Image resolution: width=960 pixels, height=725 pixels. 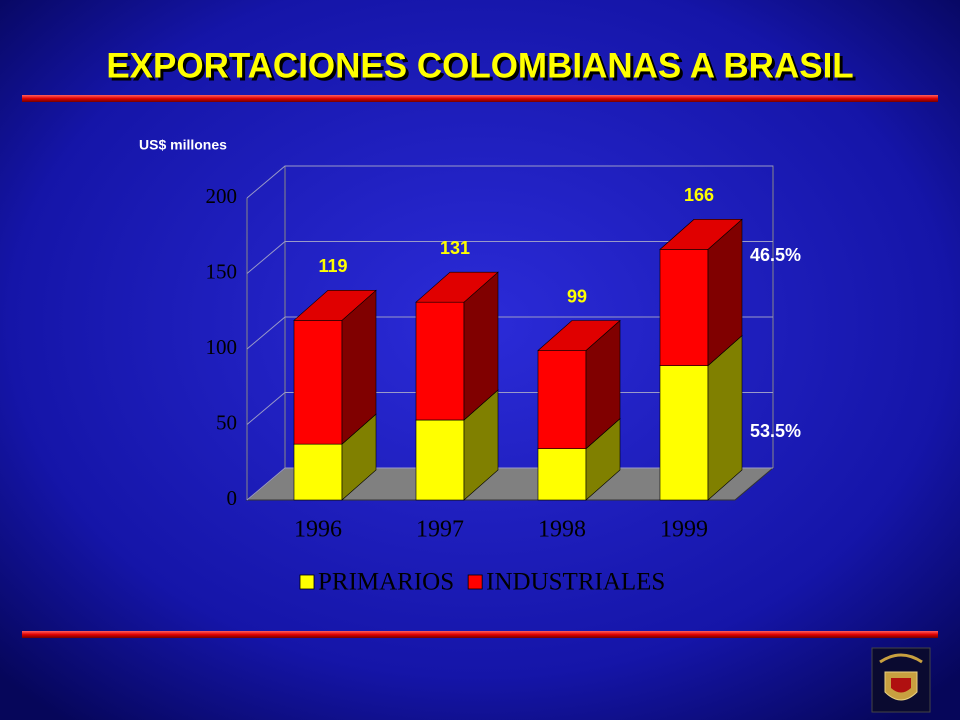 I want to click on x-tick-label: 1998, so click(x=562, y=530).